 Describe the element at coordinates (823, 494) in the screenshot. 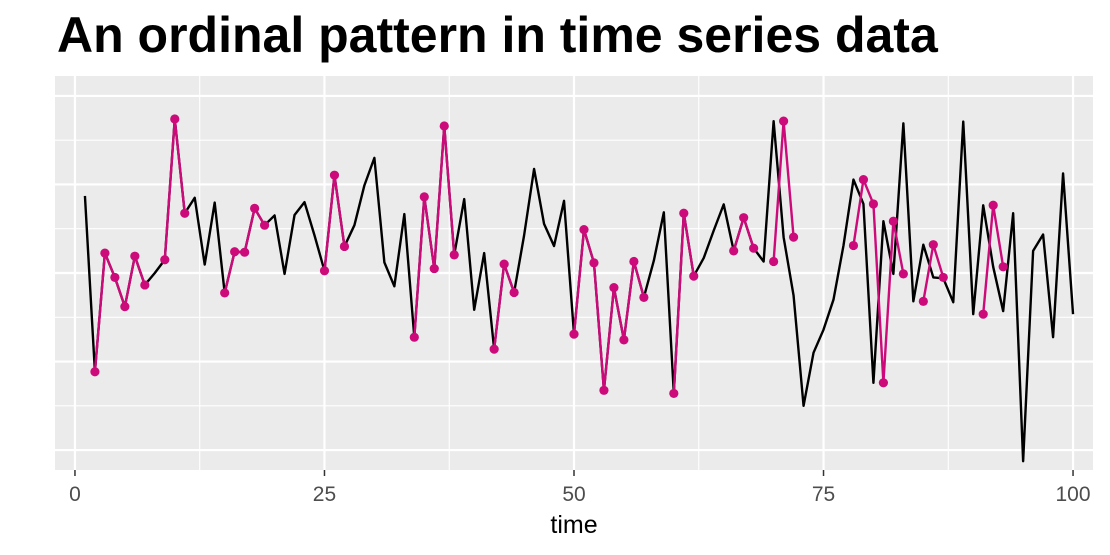

I see `x-tick-label: 75` at that location.